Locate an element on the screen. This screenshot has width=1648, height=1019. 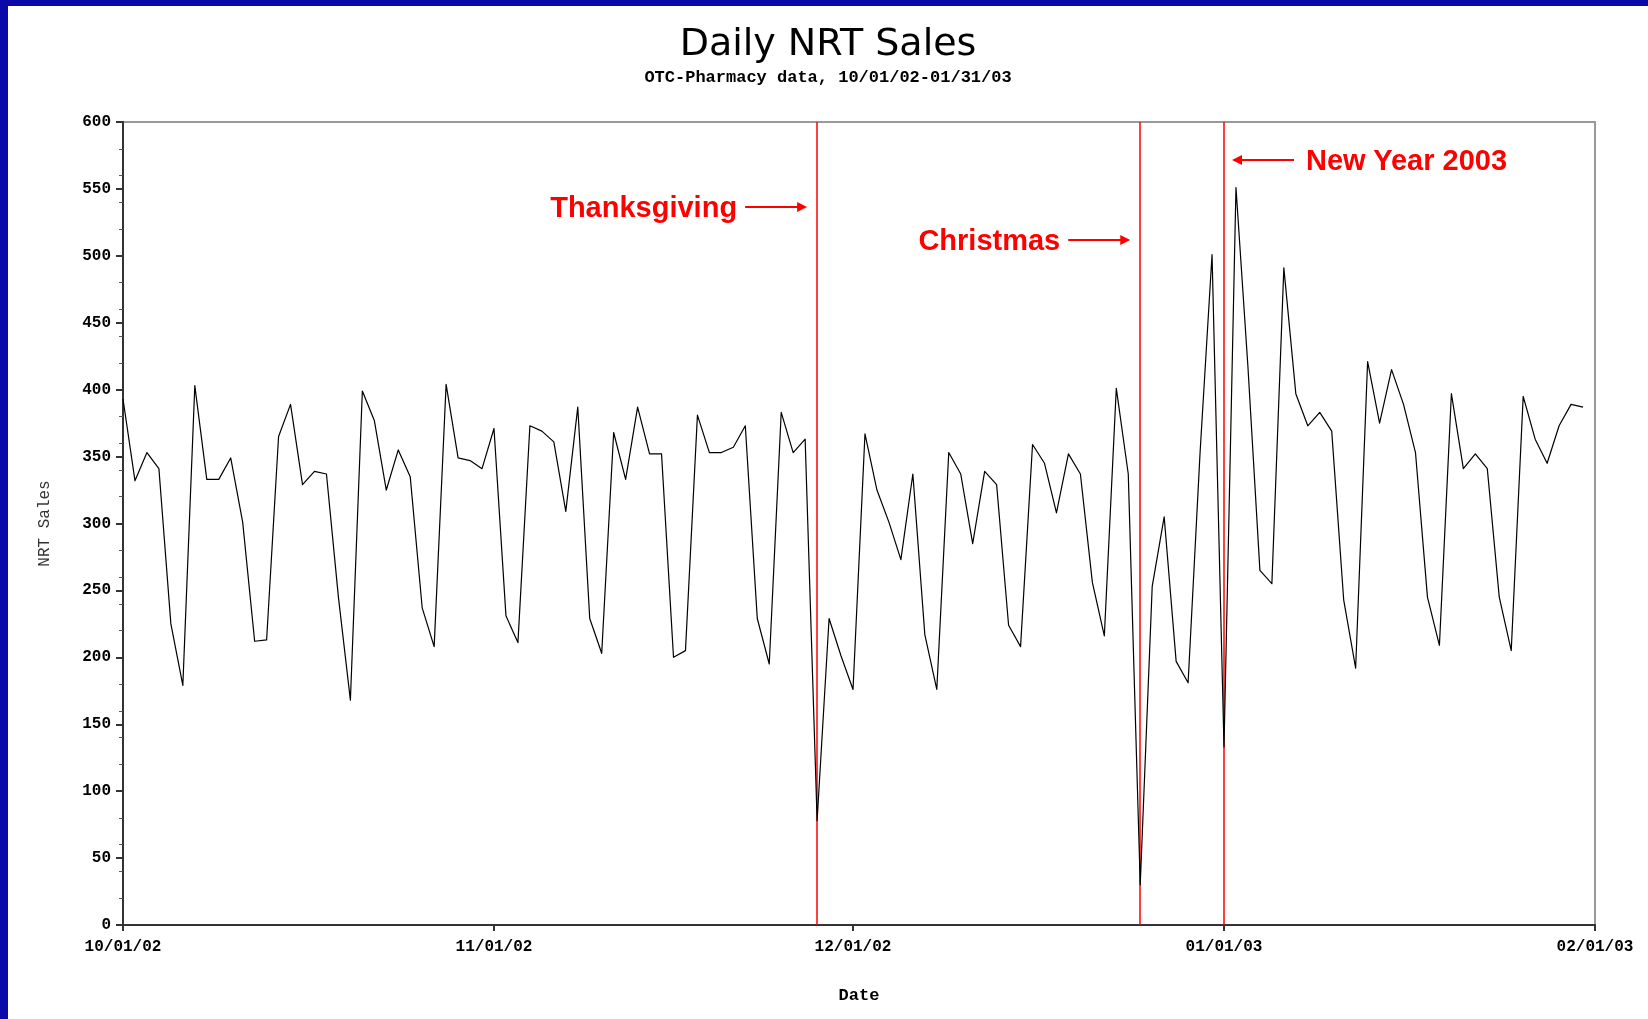
y-tick-label: 150 is located at coordinates (96, 724).